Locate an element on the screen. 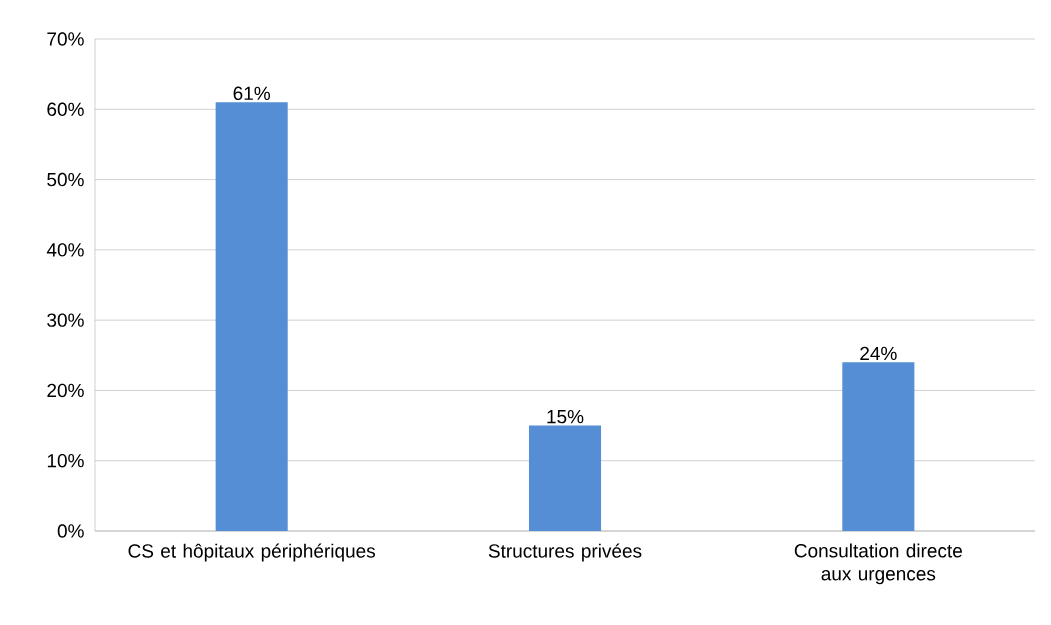 Image resolution: width=1051 pixels, height=625 pixels. x-tick-label: Consultation directe aux urgences is located at coordinates (878, 564).